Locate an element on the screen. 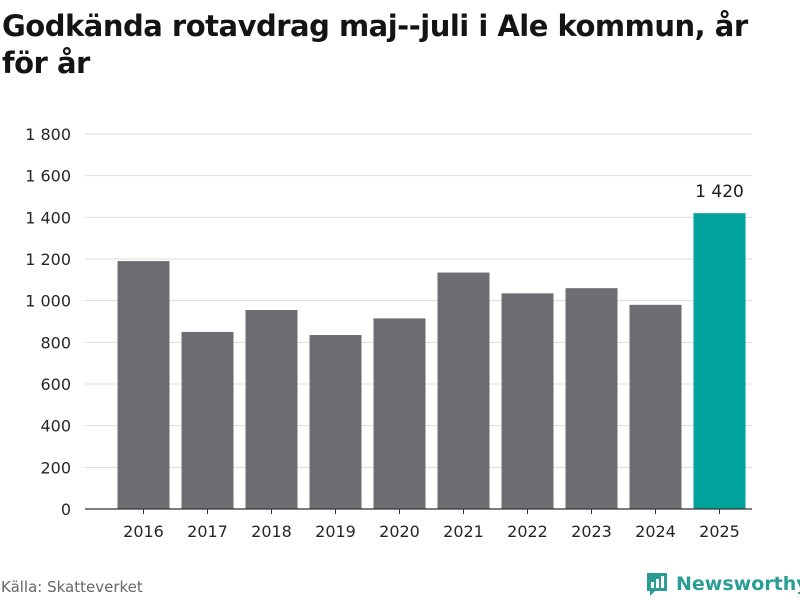 The width and height of the screenshot is (800, 600). x-tick-label: 2021 is located at coordinates (463, 531).